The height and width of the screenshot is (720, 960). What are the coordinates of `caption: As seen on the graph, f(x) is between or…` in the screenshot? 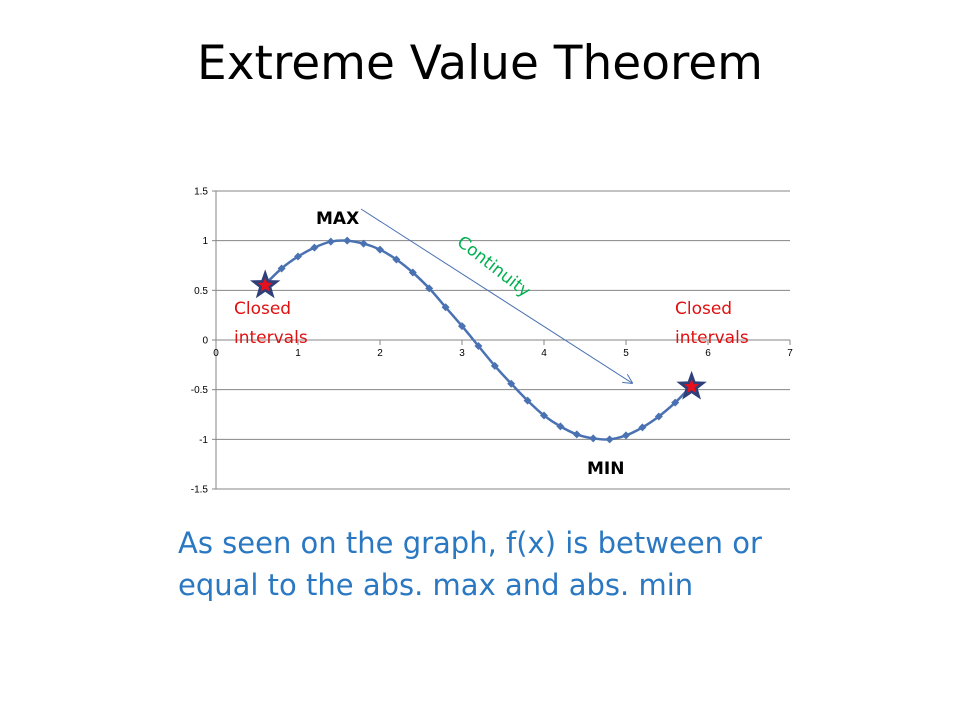 It's located at (538, 564).